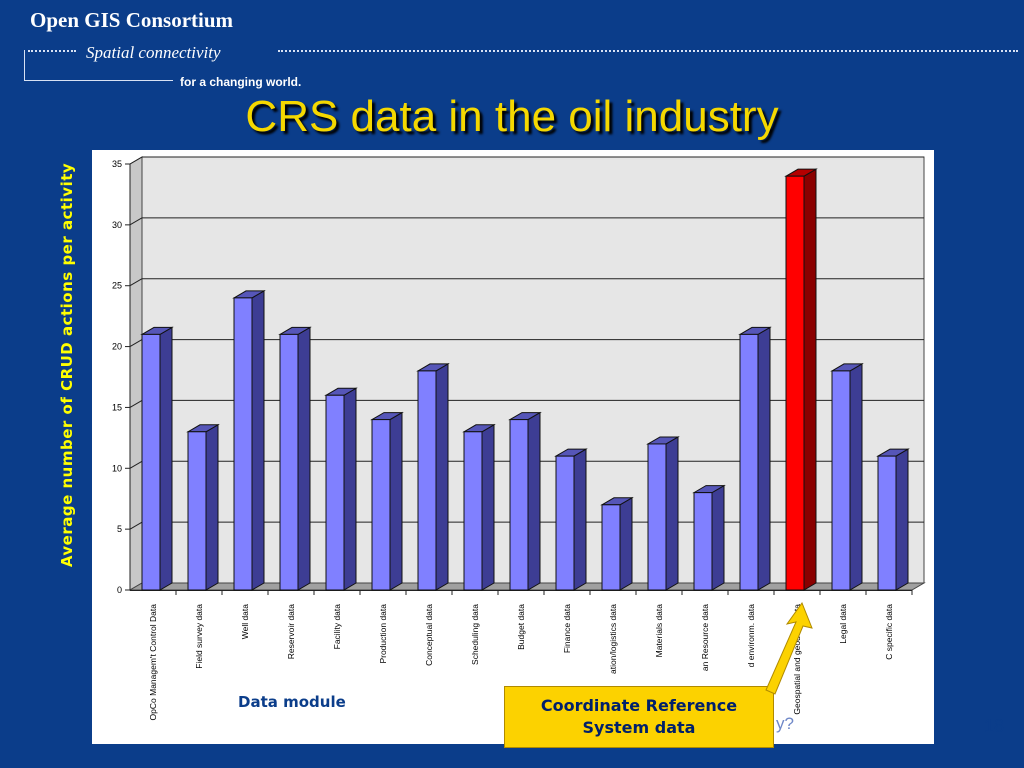 The width and height of the screenshot is (1024, 768). What do you see at coordinates (132, 20) in the screenshot?
I see `brand-name: Open GIS Consortium` at bounding box center [132, 20].